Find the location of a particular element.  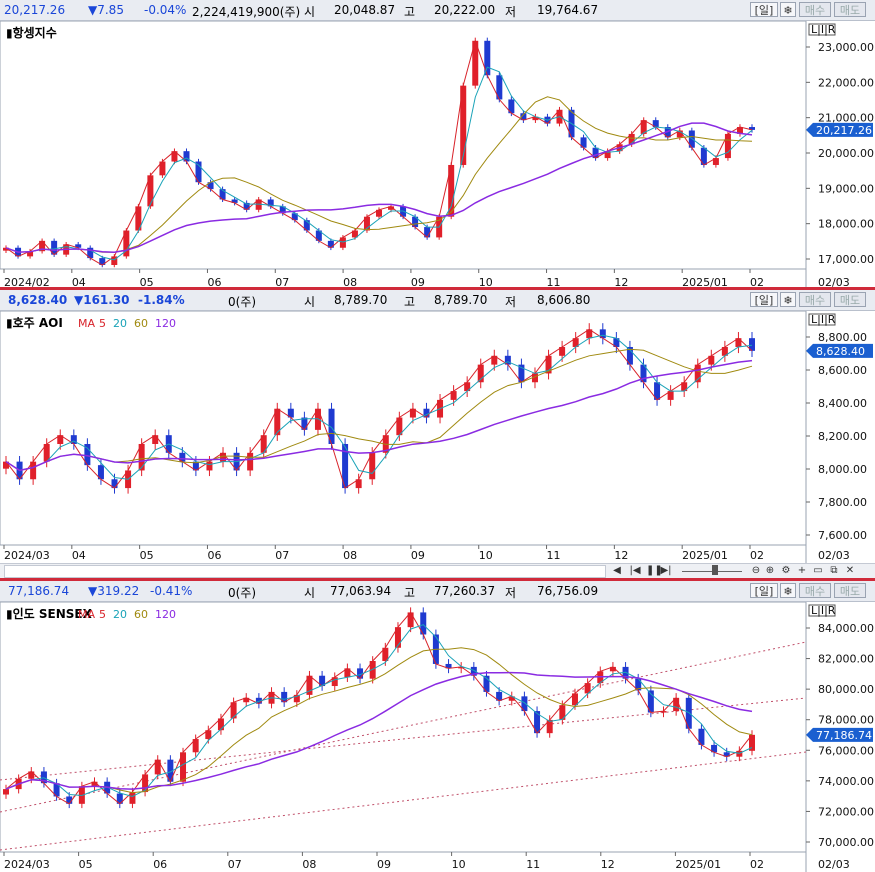

ma-20-line is located at coordinates (379, 407).